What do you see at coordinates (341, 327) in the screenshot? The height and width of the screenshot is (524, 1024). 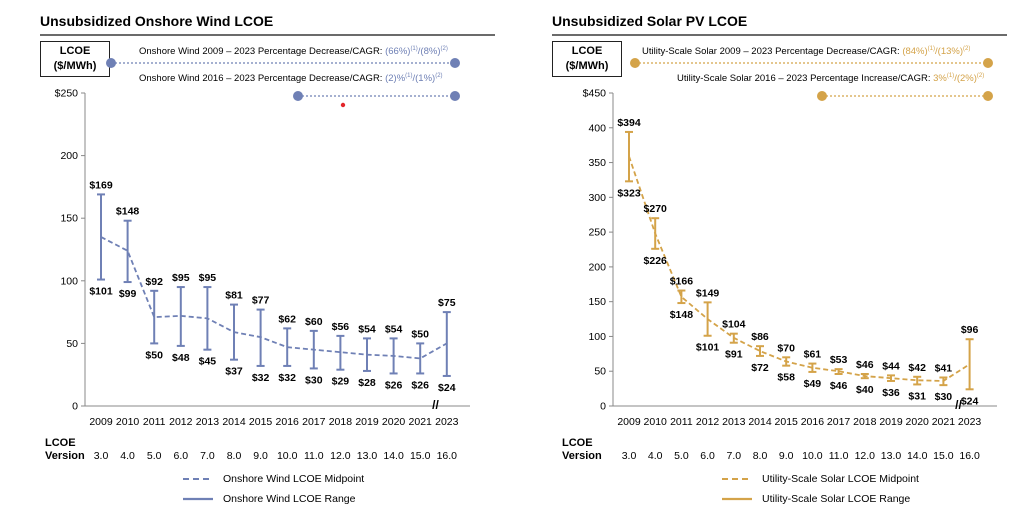 I see `data-label-high: $56` at bounding box center [341, 327].